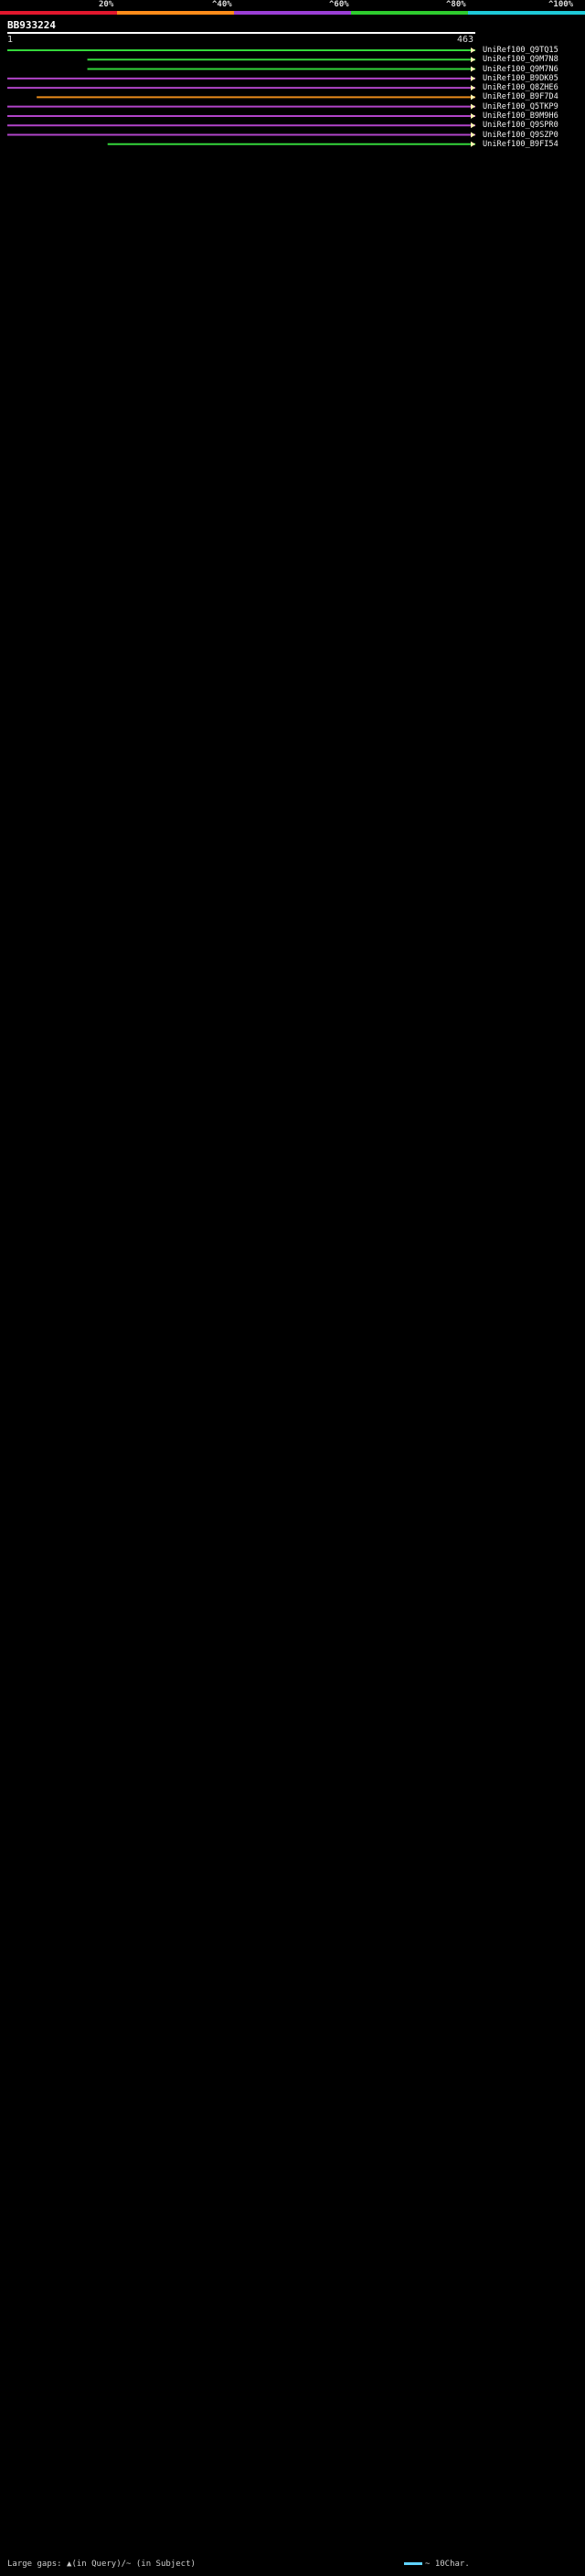  I want to click on legend-label-60: ^60%, so click(339, 4).